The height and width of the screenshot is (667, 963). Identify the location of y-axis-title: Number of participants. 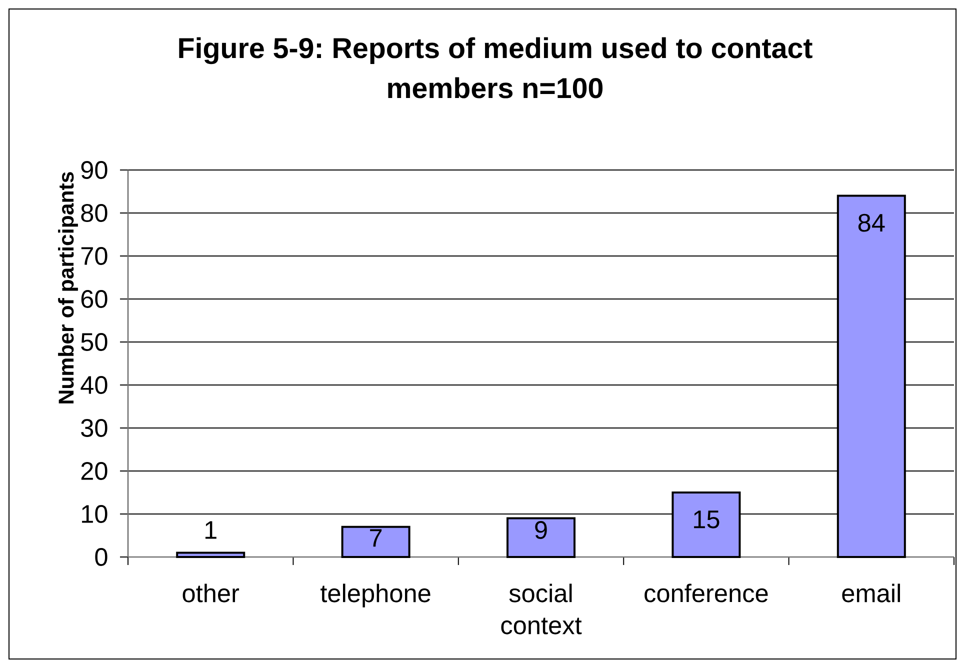
(68, 288).